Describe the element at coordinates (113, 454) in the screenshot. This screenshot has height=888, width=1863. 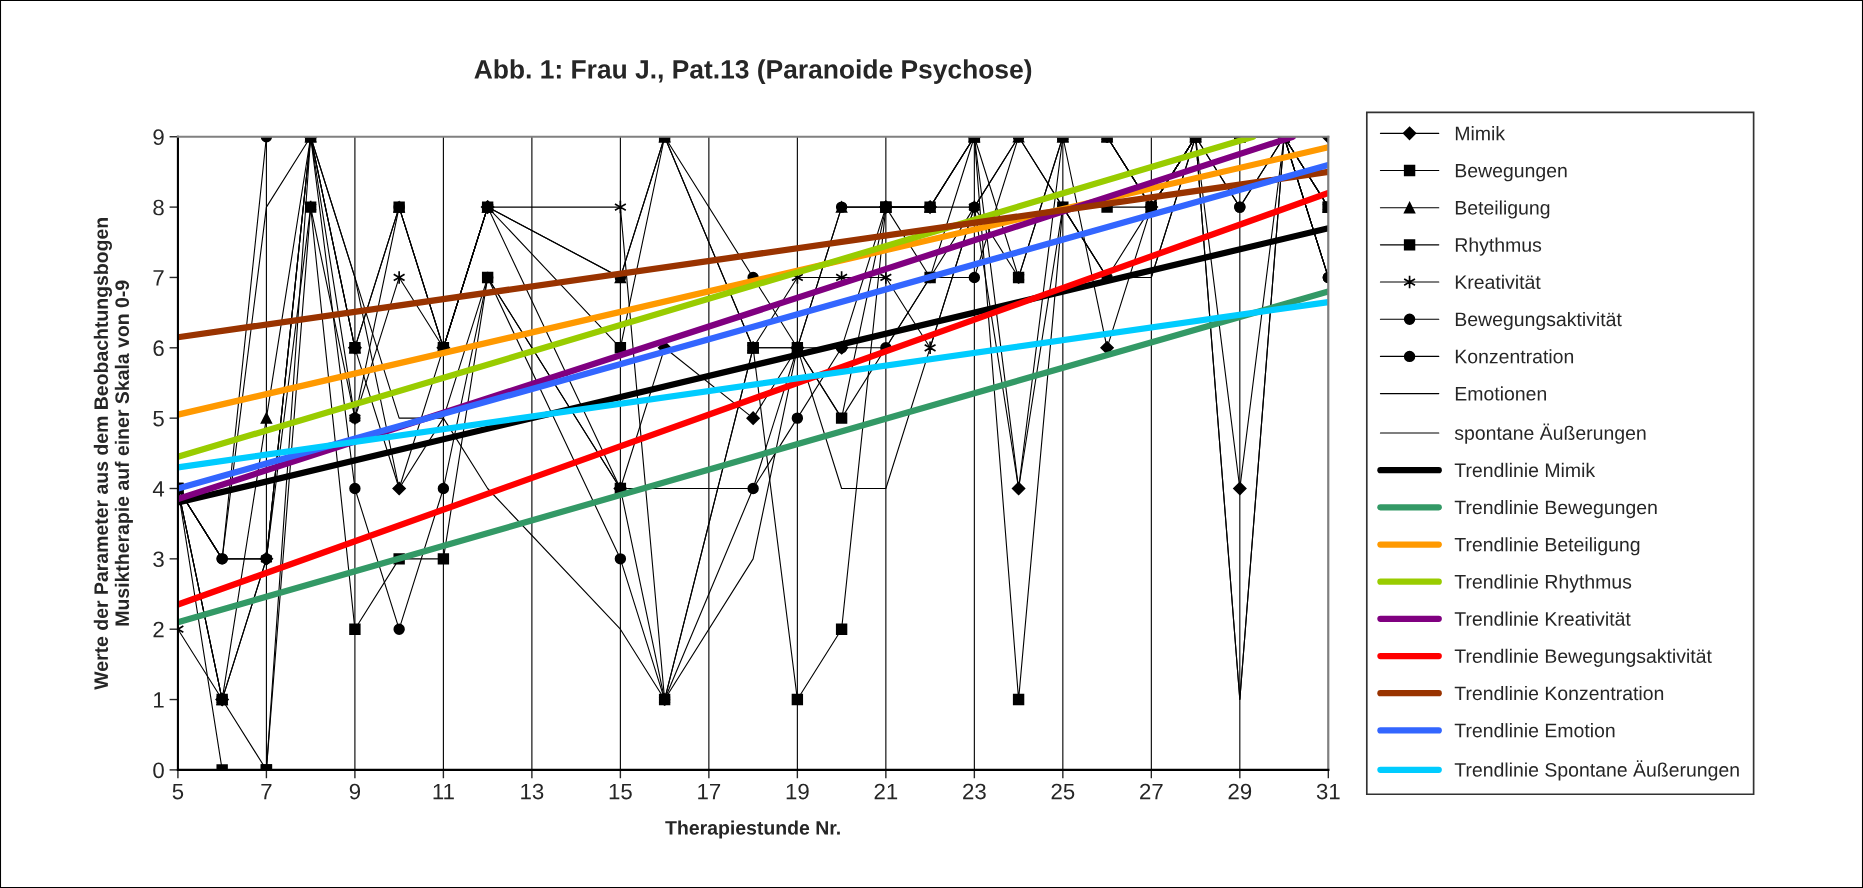
I see `y-axis-title: Werte der Parameter aus dem Beobachtungsbogen Musiktherapie auf einer Skala von 0-9` at that location.